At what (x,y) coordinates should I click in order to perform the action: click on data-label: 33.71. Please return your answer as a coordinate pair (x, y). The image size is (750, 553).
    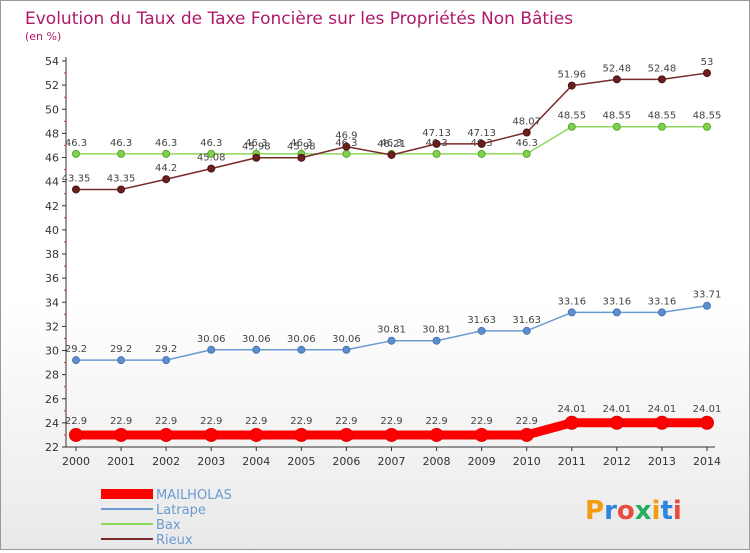
    Looking at the image, I should click on (707, 295).